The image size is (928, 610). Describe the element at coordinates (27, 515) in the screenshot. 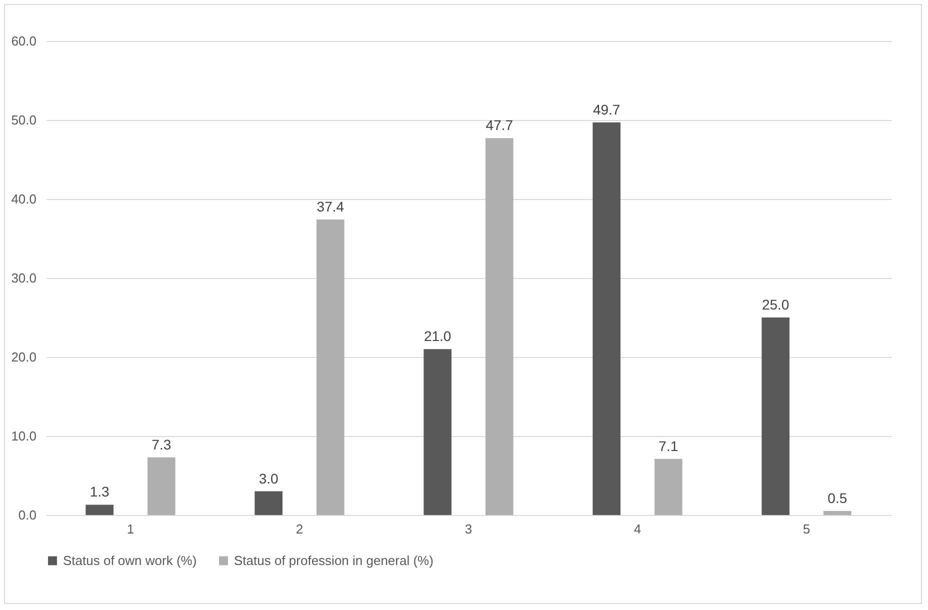

I see `y-tick-label: 0.0` at that location.